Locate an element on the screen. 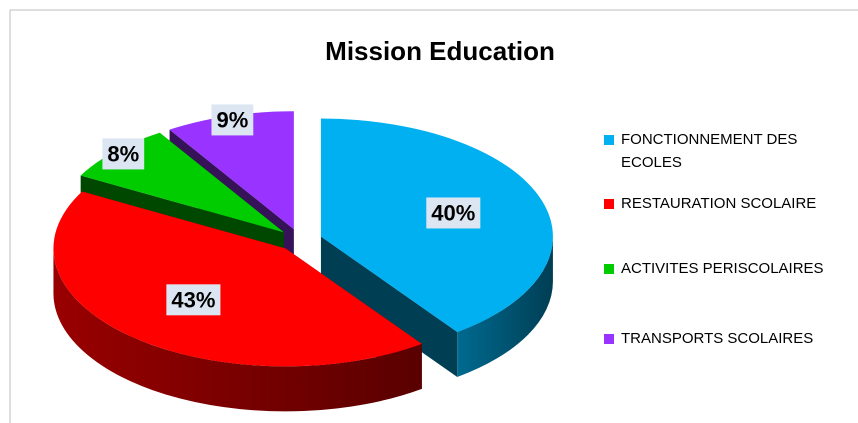 The height and width of the screenshot is (423, 858). legend-item: RESTAURATION SCOLAIRE is located at coordinates (717, 203).